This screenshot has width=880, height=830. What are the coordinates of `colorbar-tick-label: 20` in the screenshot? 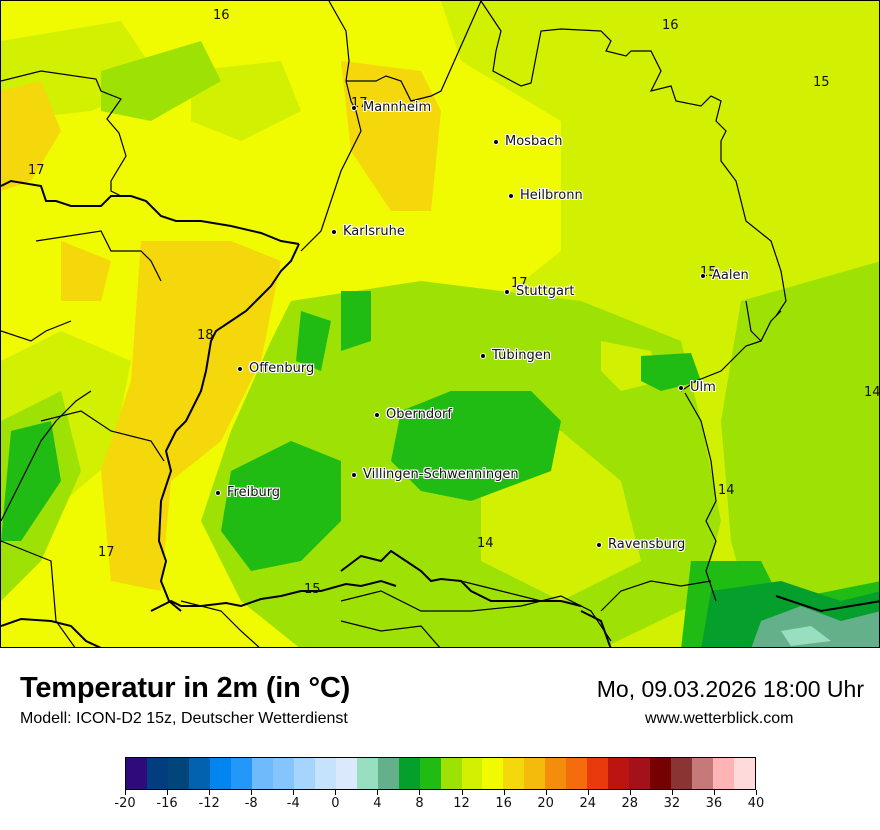 It's located at (545, 803).